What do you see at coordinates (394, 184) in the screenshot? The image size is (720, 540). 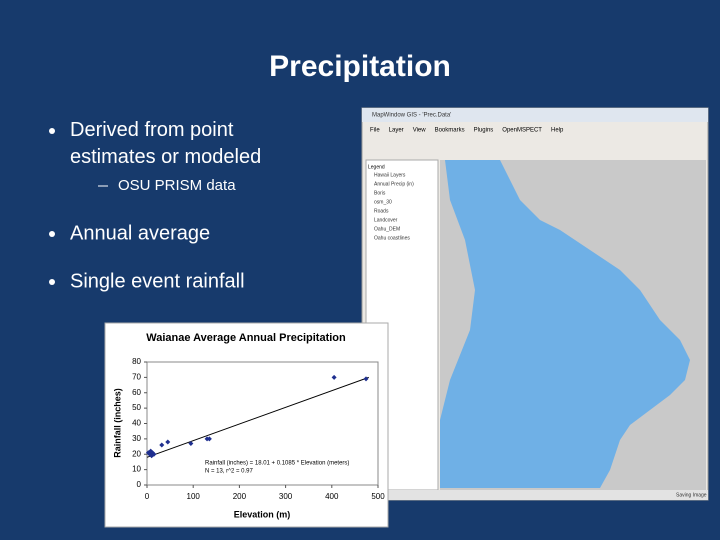 I see `layer-name: Annual Precip (in)` at bounding box center [394, 184].